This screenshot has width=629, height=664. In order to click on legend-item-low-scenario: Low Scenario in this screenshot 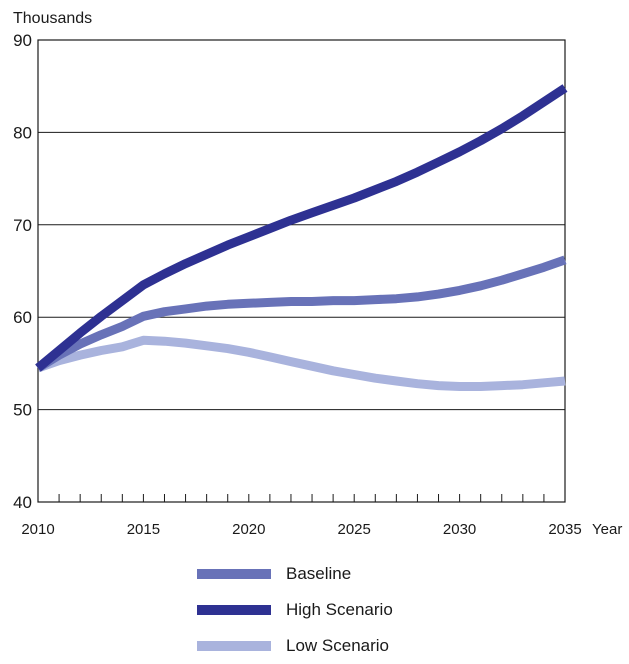, I will do `click(295, 646)`.